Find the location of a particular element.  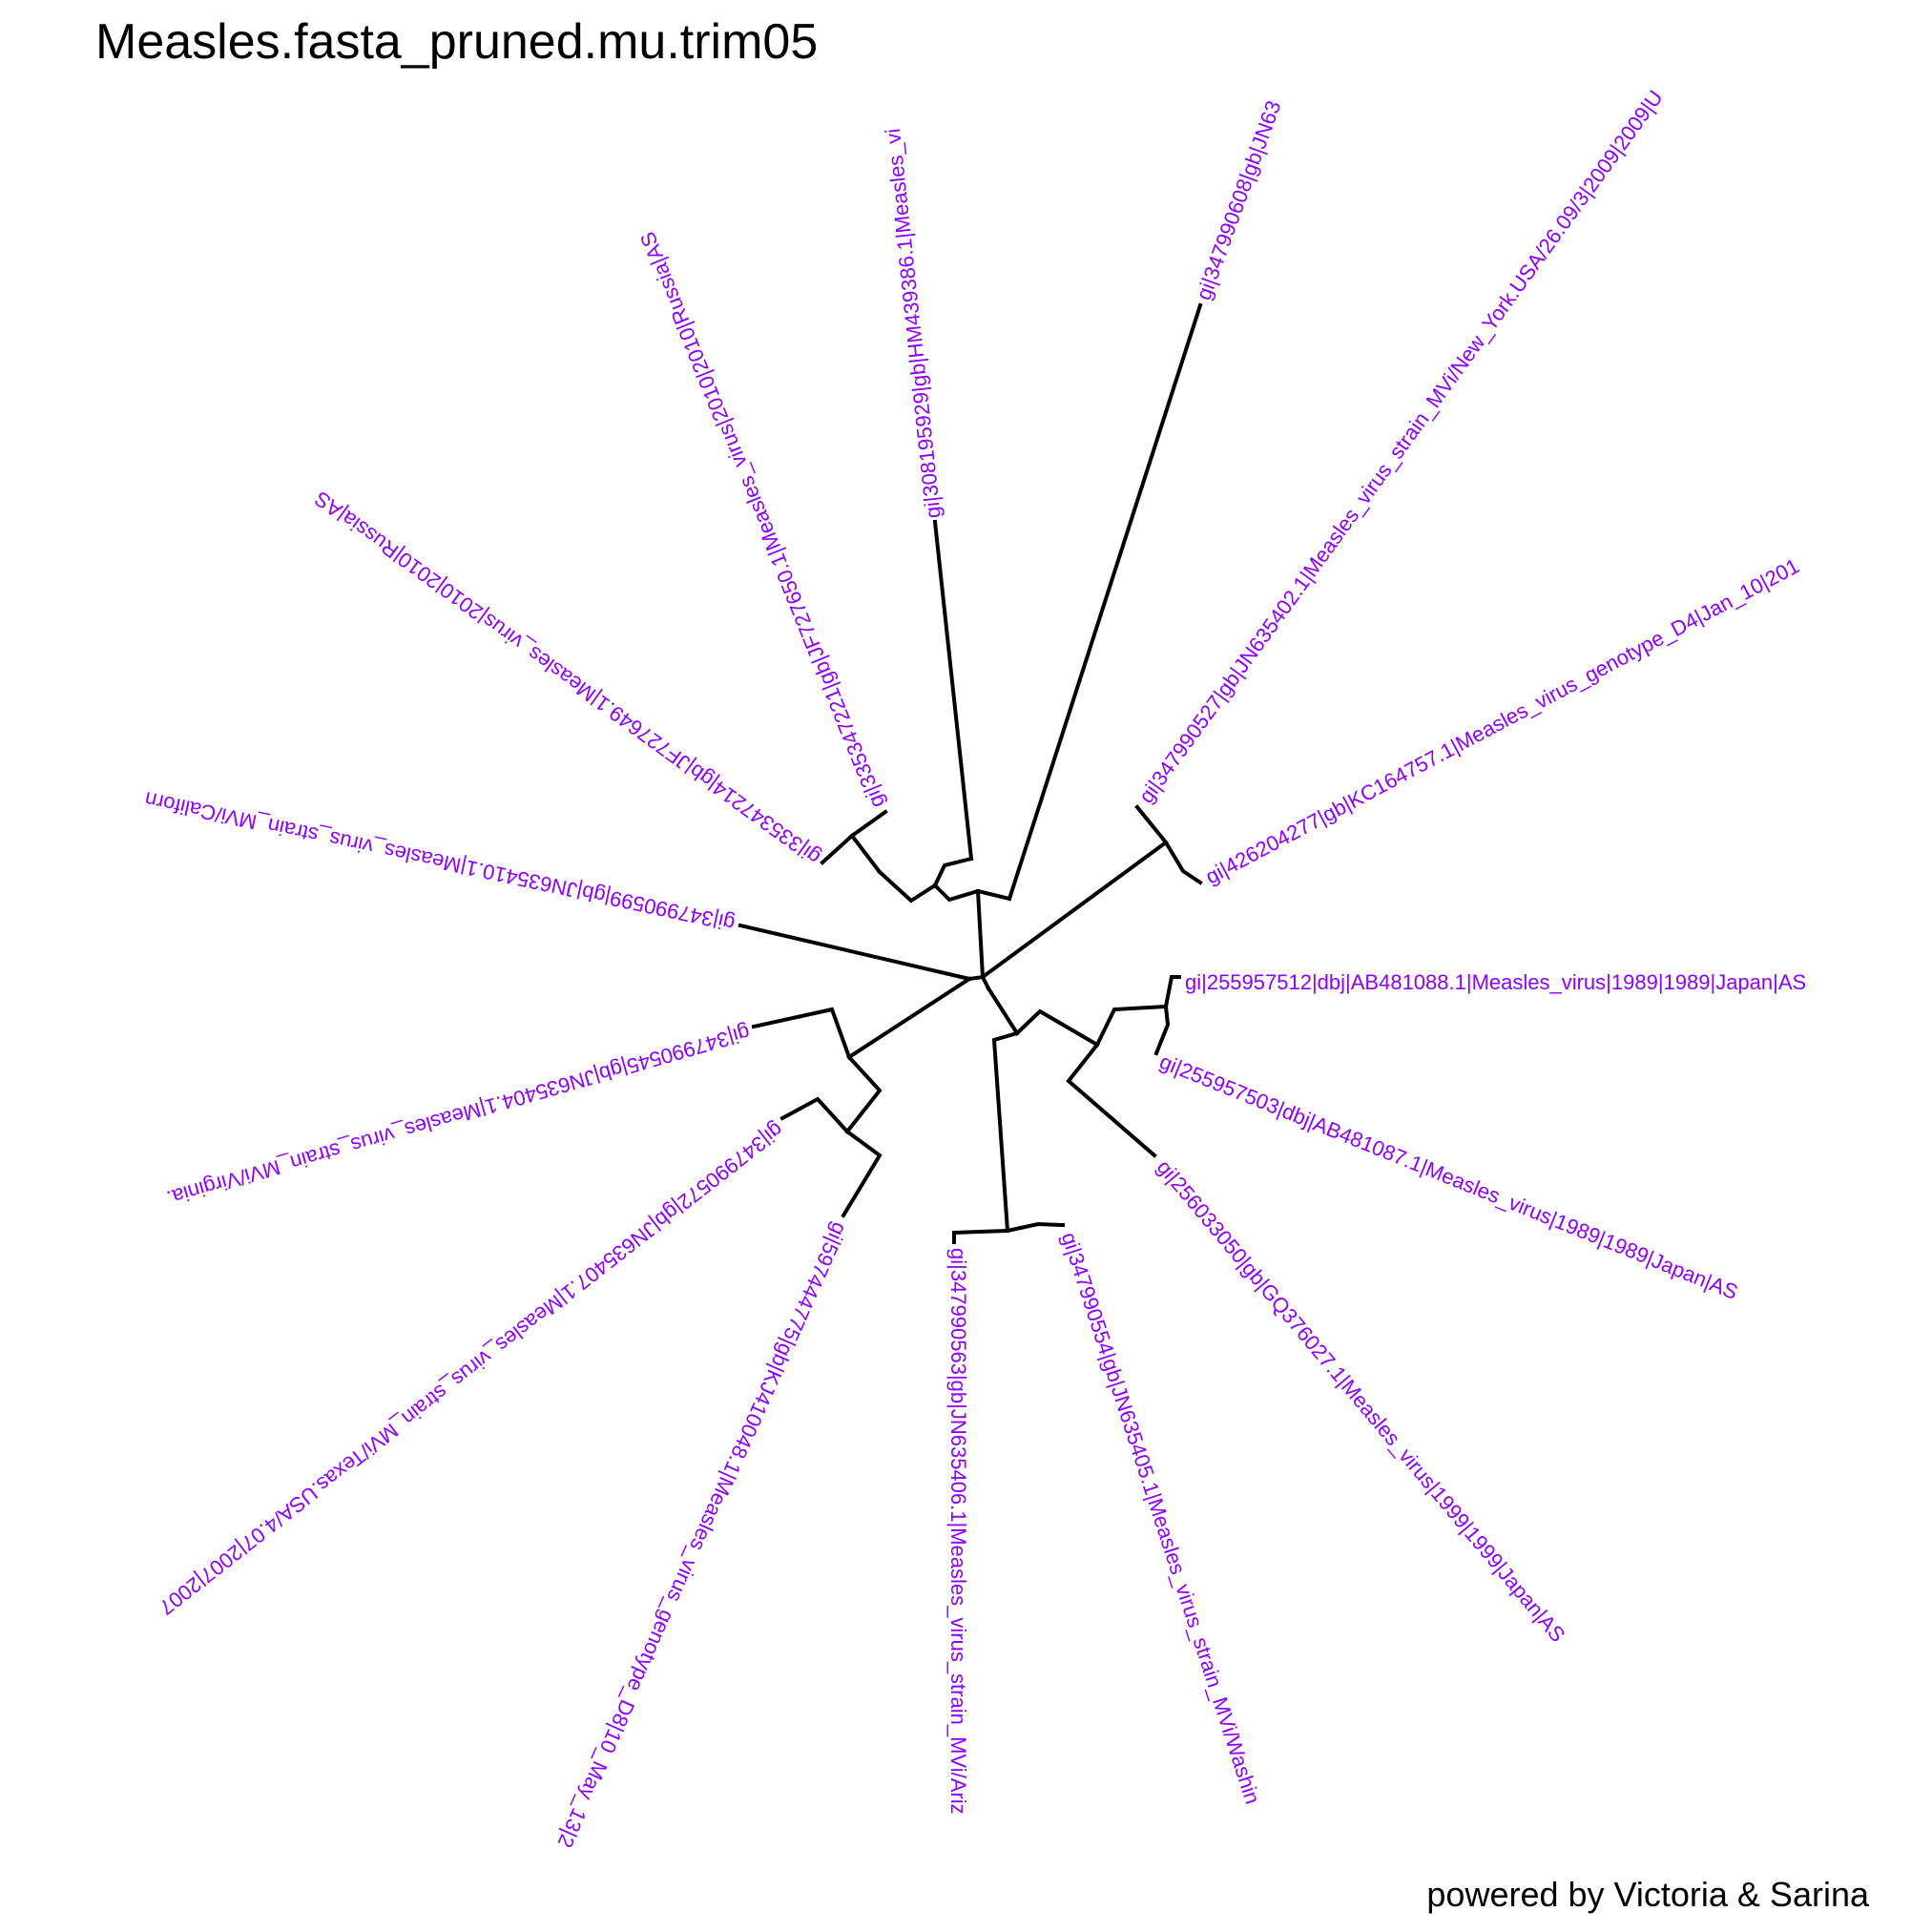

tip-label: gi|308195929|gb|HM439386.1|Measles_vi is located at coordinates (913, 324).